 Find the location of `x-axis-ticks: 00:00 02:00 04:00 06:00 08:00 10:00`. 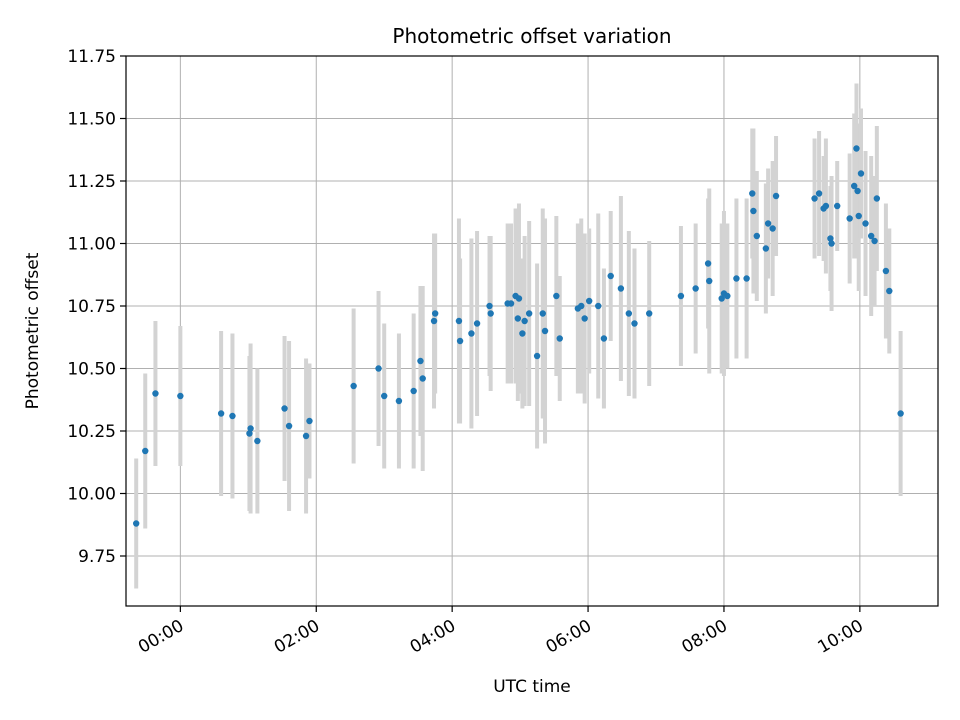

x-axis-ticks: 00:00 02:00 04:00 06:00 08:00 10:00 is located at coordinates (501, 632).